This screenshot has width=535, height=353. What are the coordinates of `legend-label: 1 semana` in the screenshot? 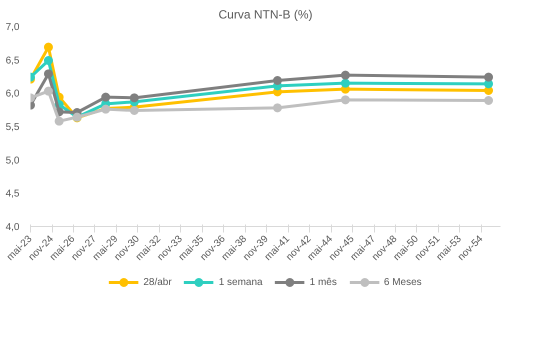 It's located at (240, 282).